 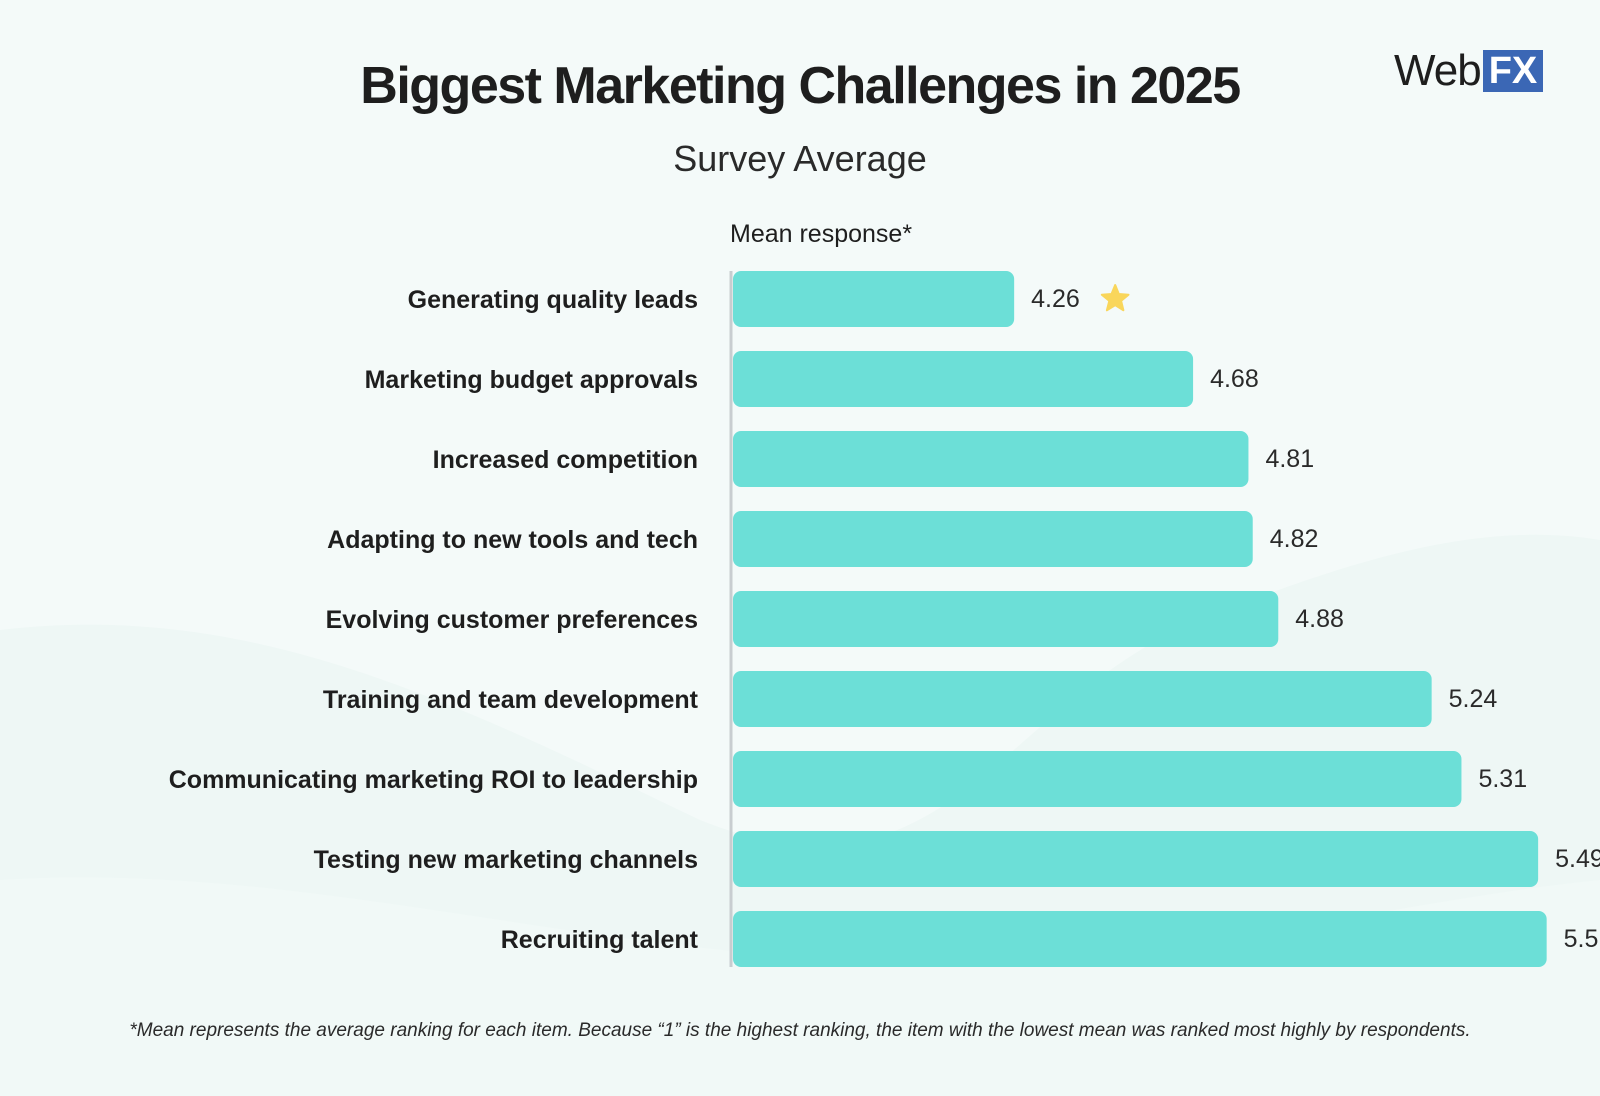 I want to click on value-label: 4.88, so click(x=1319, y=619).